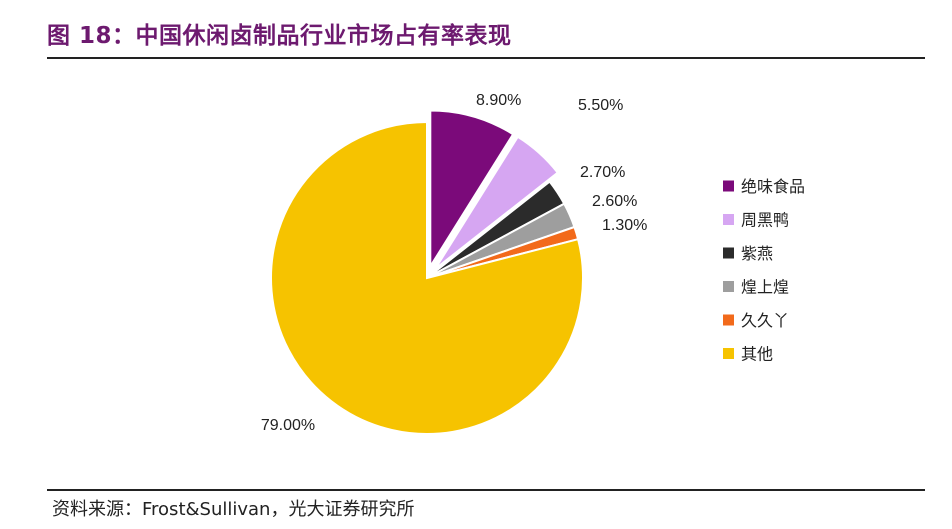 This screenshot has width=952, height=529. Describe the element at coordinates (765, 220) in the screenshot. I see `legend-label-2: 周黑鸭` at that location.